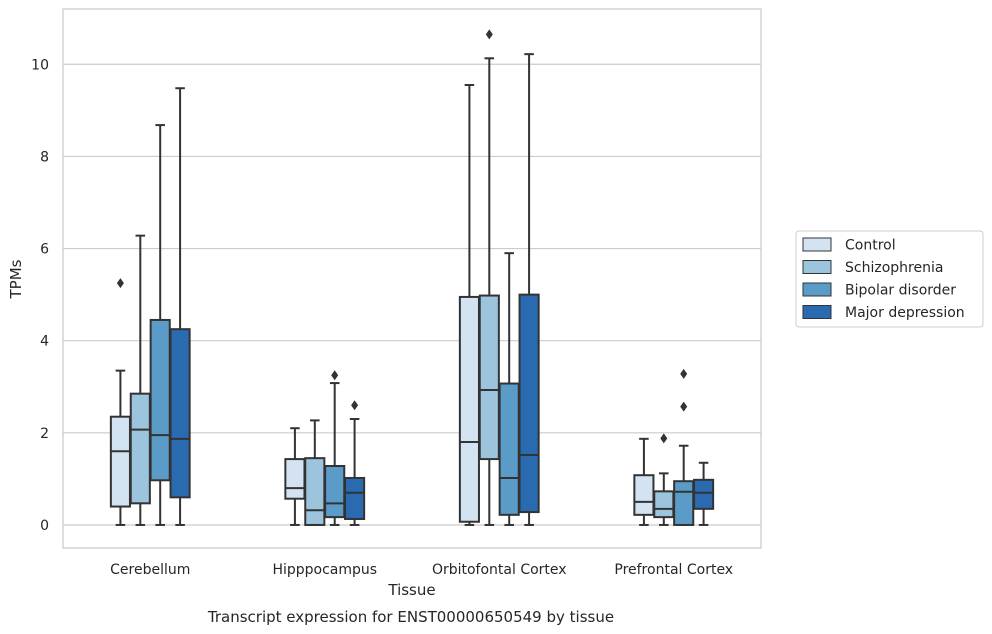 The height and width of the screenshot is (634, 992). I want to click on legend-item: Schizophrenia, so click(872, 268).